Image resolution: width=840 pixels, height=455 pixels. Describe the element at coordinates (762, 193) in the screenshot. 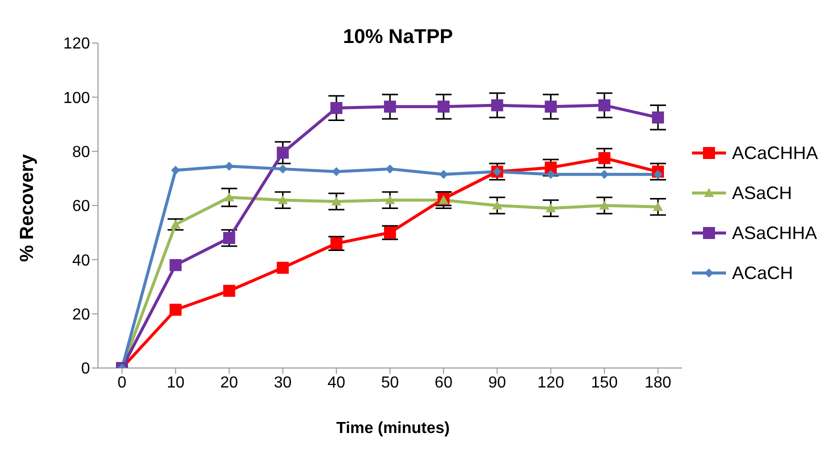

I see `legend-label: ASaCH` at that location.